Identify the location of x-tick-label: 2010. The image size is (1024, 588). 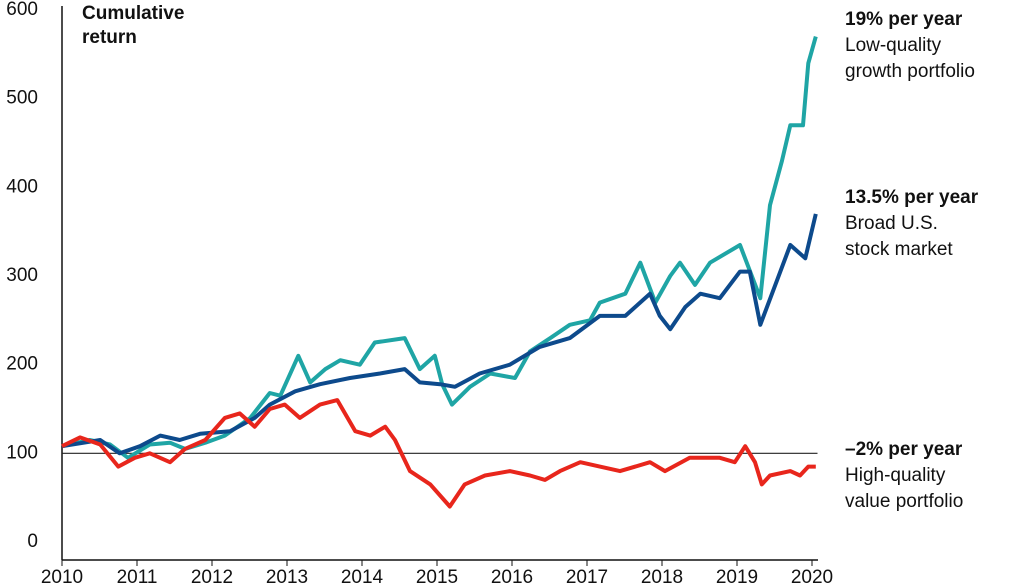
(62, 577).